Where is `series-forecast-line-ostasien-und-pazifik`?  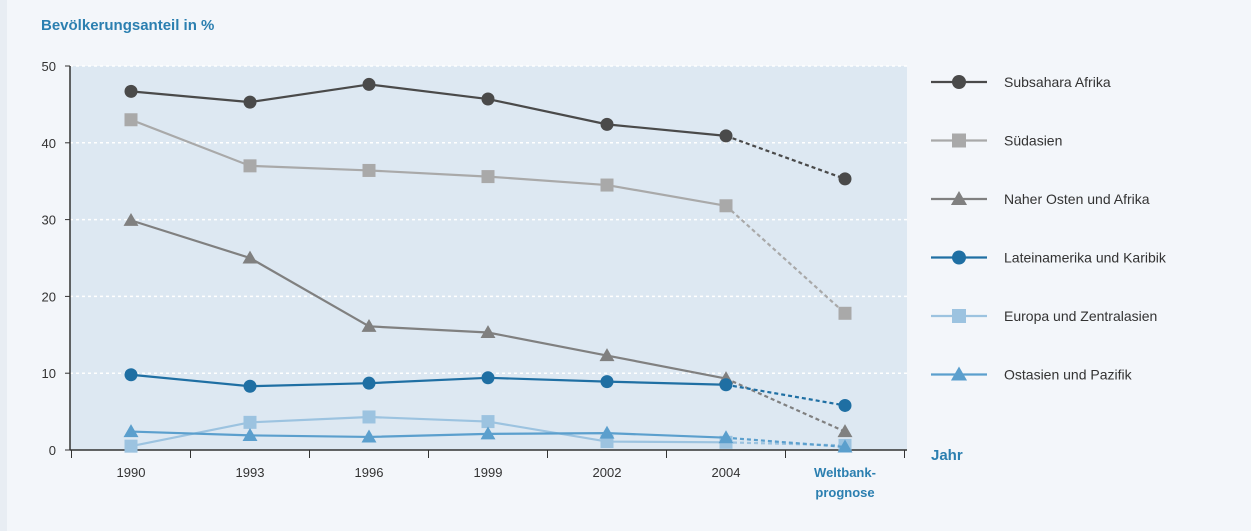 series-forecast-line-ostasien-und-pazifik is located at coordinates (785, 442).